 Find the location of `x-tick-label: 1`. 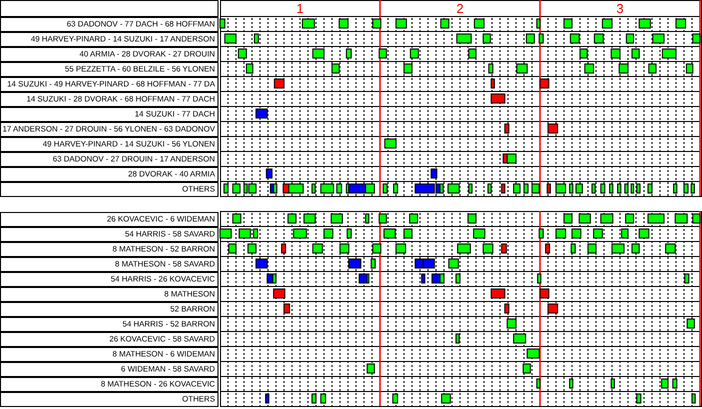

x-tick-label: 1 is located at coordinates (300, 8).